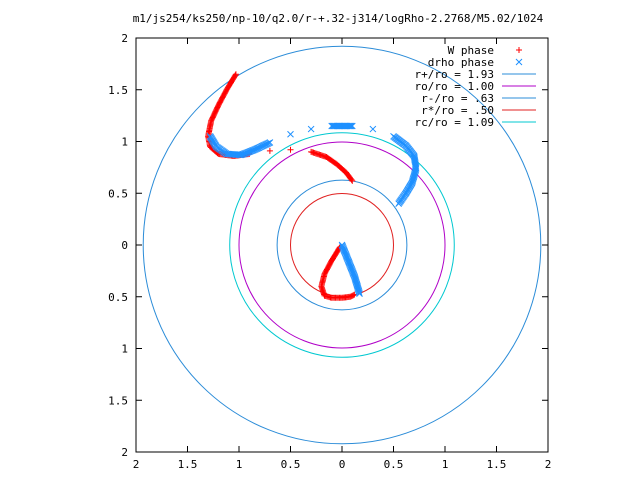 The height and width of the screenshot is (480, 640). I want to click on legend-label: drho phase, so click(461, 62).